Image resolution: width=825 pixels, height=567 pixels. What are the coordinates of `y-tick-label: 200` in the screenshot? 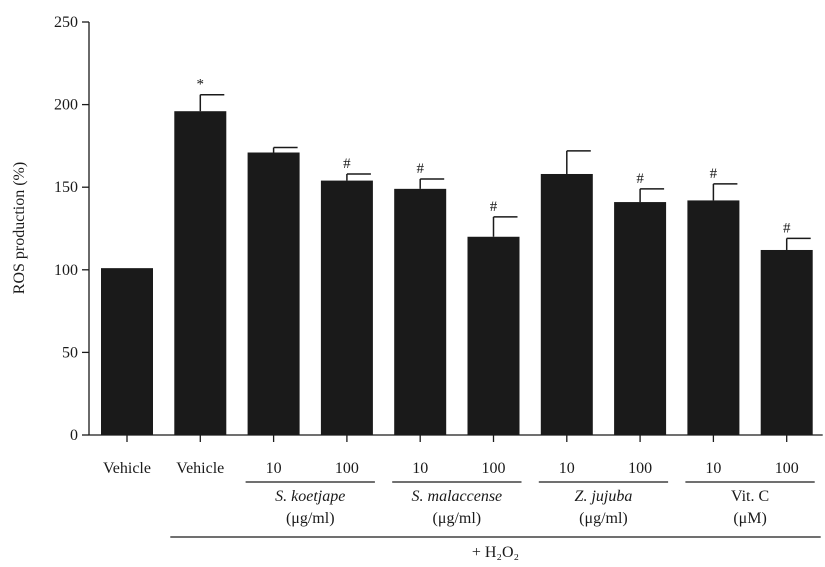 It's located at (66, 105).